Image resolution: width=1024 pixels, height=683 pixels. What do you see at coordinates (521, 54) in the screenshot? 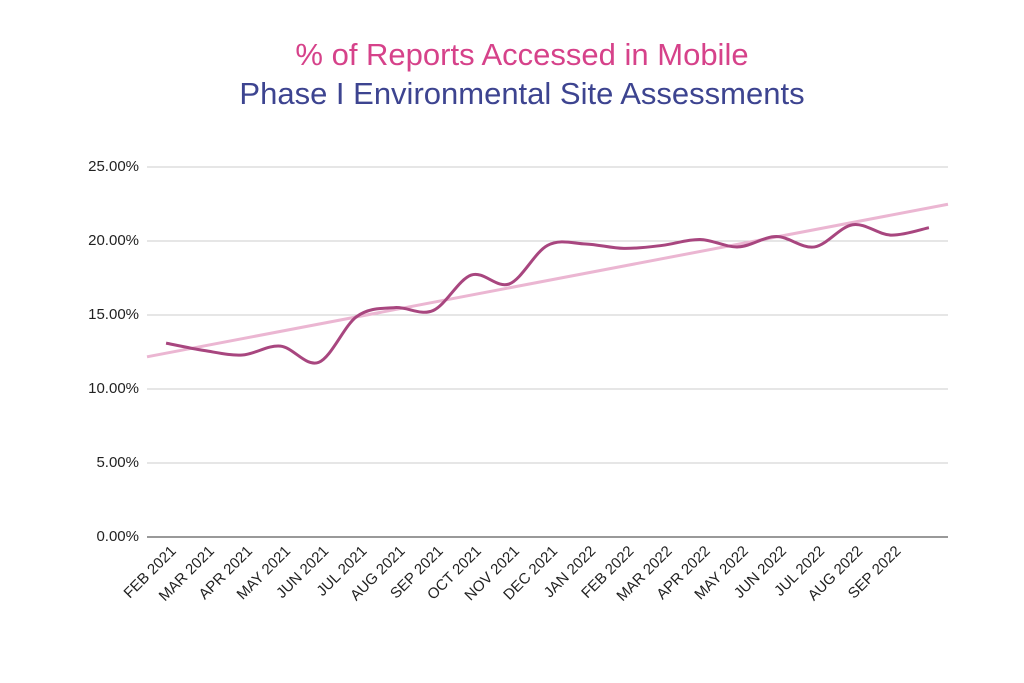
I see `chart-title: % of Reports Accessed in Mobile` at bounding box center [521, 54].